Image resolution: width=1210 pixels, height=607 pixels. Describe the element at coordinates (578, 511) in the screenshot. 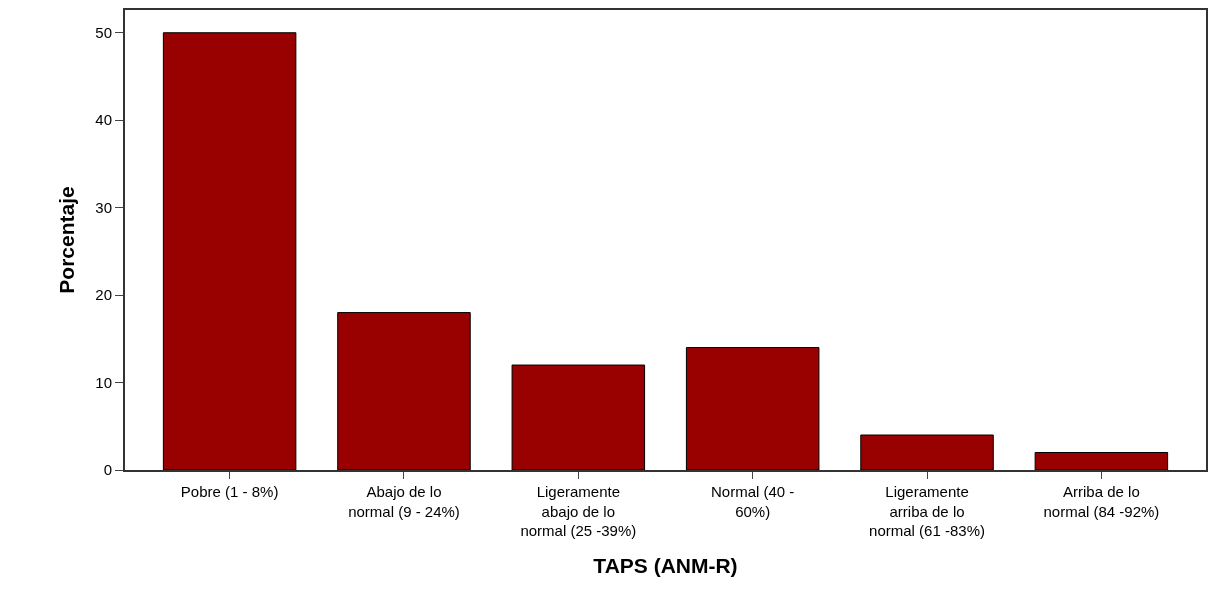

I see `x-tick-label: Ligeramente abajo de lo normal (25 -39%)` at that location.